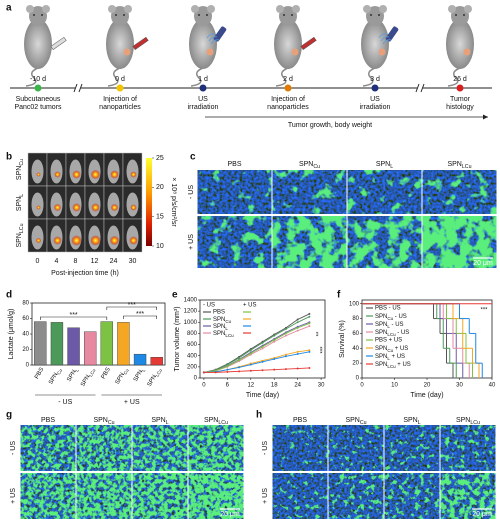  What do you see at coordinates (192, 356) in the screenshot?
I see `y-tick-label: 400` at bounding box center [192, 356].